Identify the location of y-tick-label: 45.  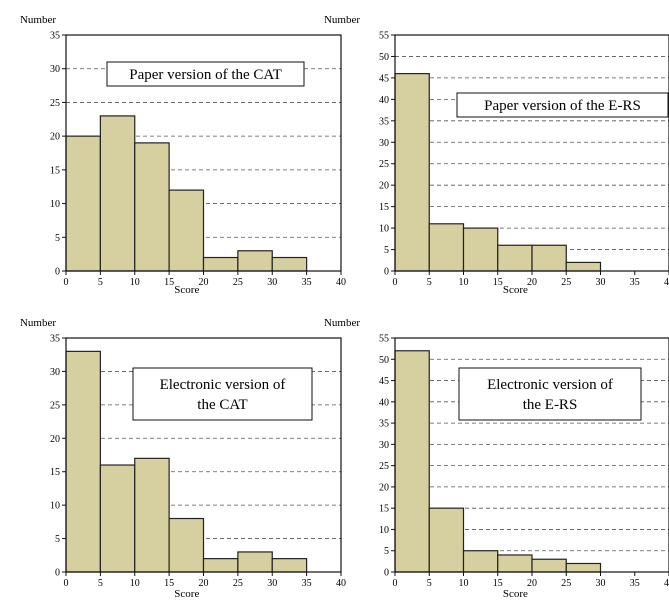
(384, 78).